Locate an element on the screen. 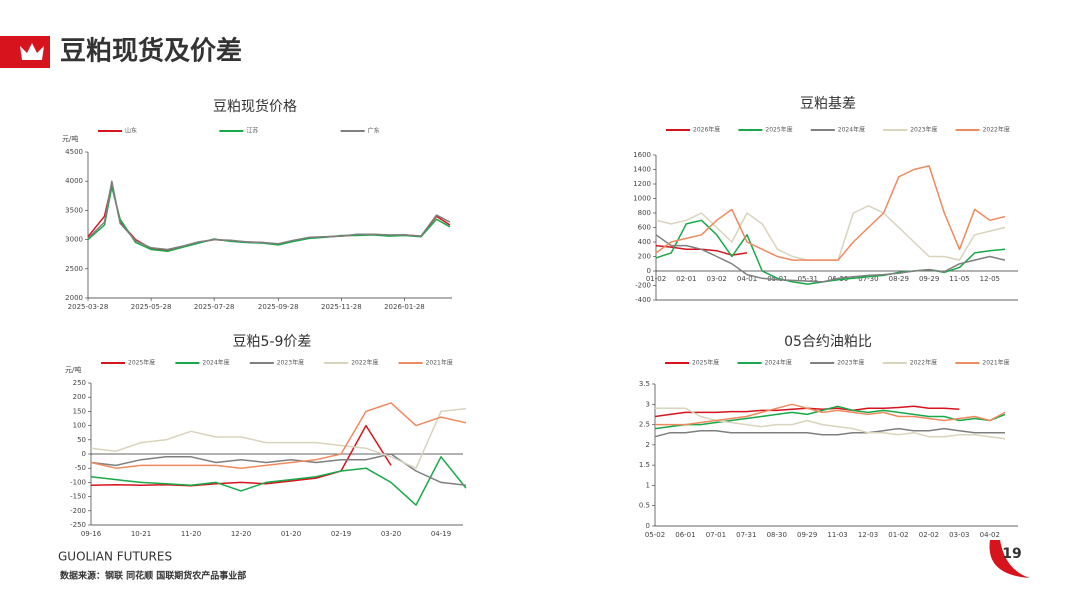 Image resolution: width=1080 pixels, height=608 pixels. x-tick-label: 2025-09-28 is located at coordinates (278, 307).